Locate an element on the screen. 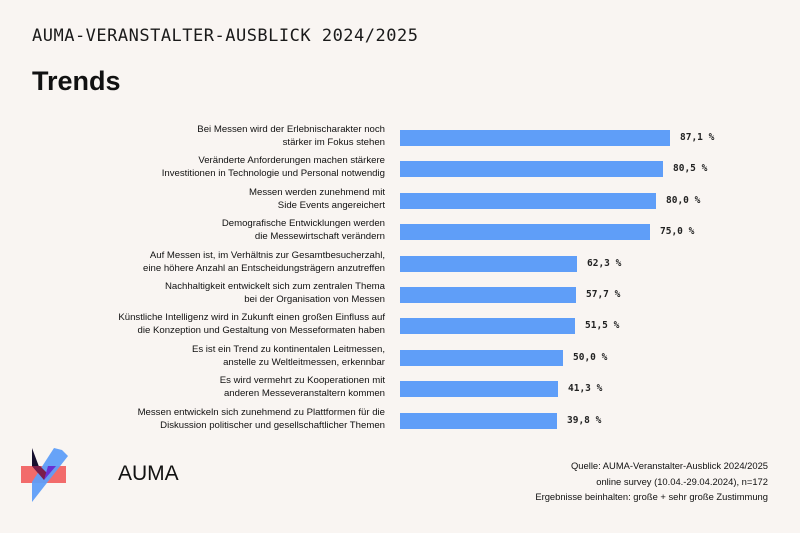 Image resolution: width=800 pixels, height=533 pixels. category-label-line: Side Events angereichert is located at coordinates (331, 205).